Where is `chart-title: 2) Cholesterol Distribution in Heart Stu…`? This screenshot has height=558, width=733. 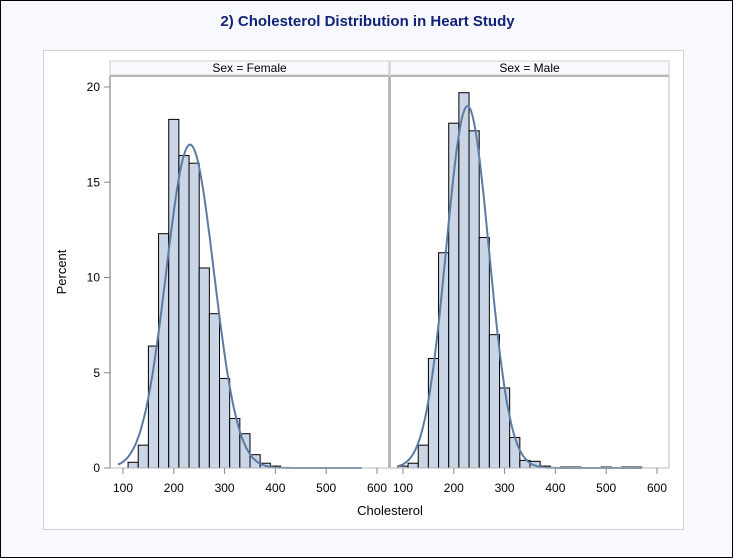
chart-title: 2) Cholesterol Distribution in Heart Stu… is located at coordinates (367, 21).